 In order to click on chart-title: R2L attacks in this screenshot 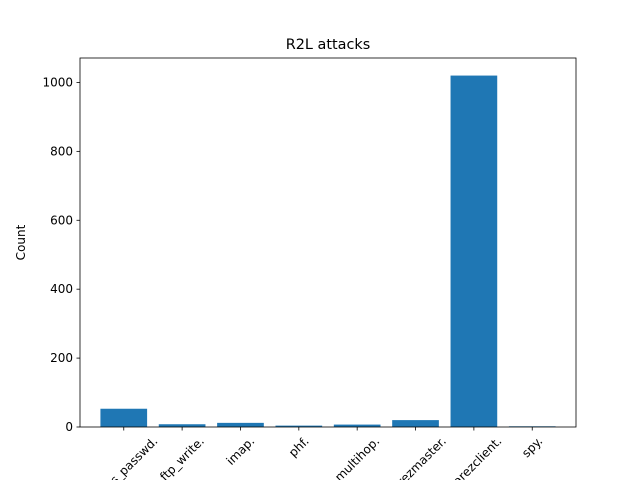, I will do `click(328, 45)`.